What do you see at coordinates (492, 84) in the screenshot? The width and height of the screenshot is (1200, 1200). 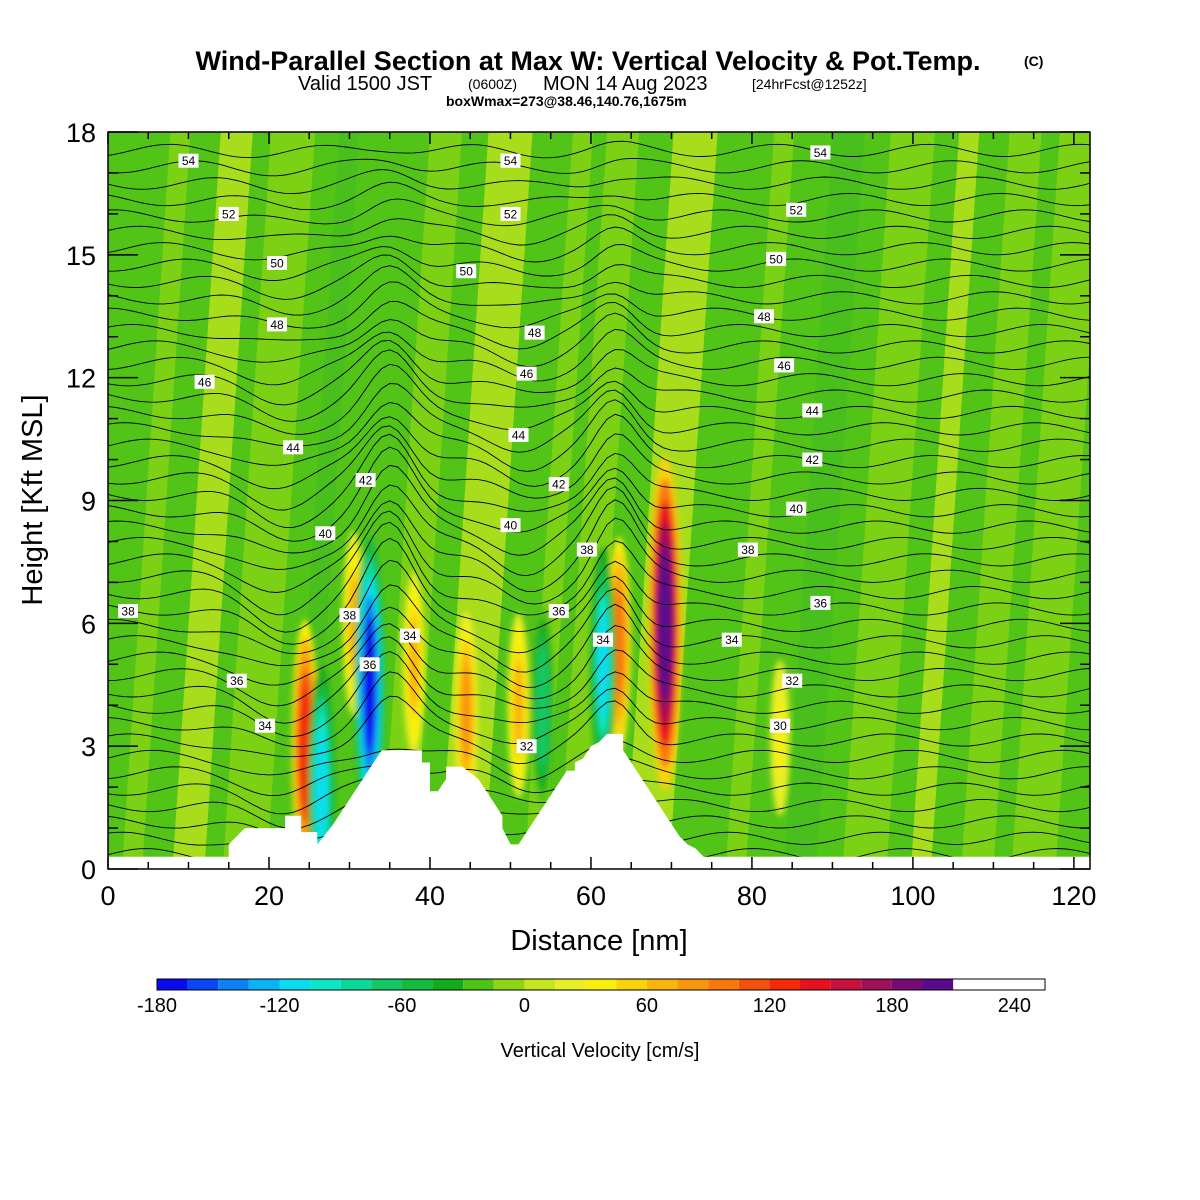 I see `valid-zulu: (0600Z)` at bounding box center [492, 84].